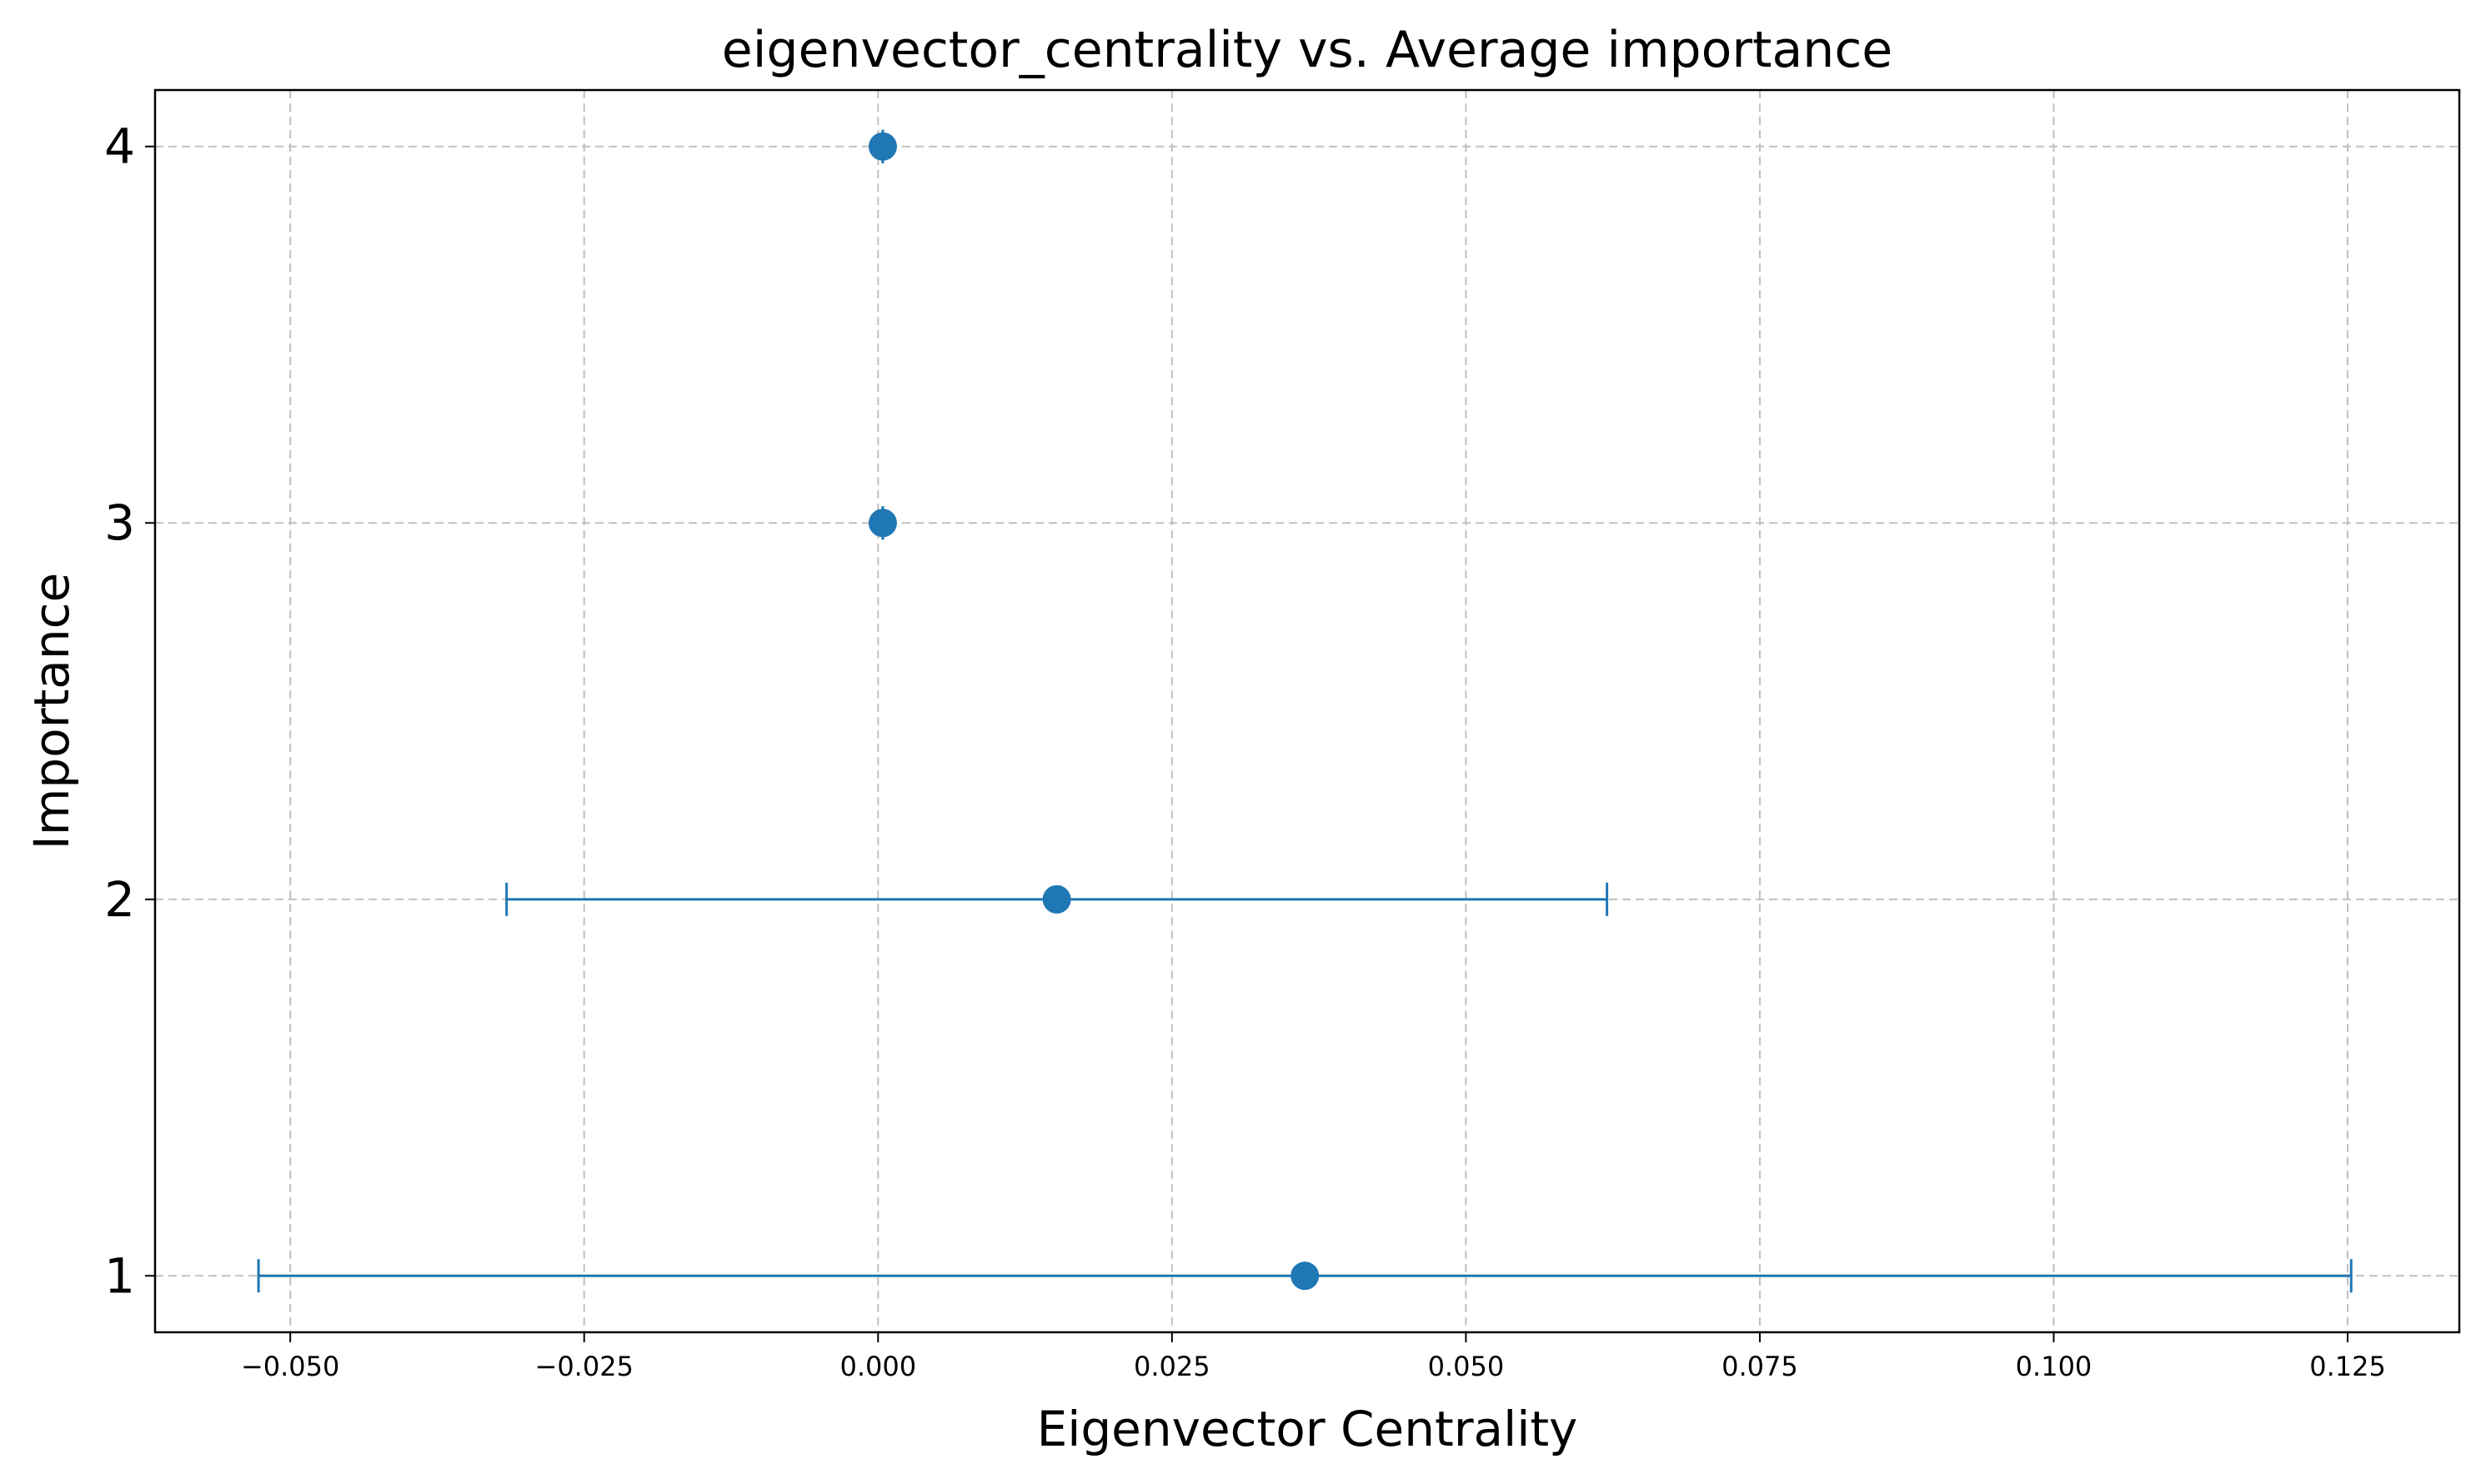  Describe the element at coordinates (1466, 1366) in the screenshot. I see `x-tick-label: 0.050` at that location.